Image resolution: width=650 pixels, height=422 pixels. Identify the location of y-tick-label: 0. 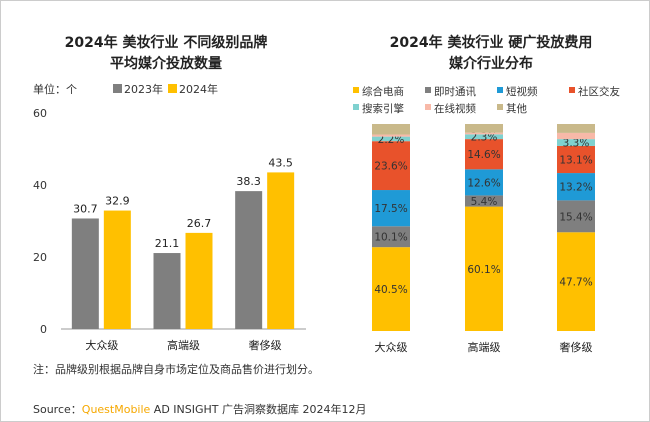
(43, 329).